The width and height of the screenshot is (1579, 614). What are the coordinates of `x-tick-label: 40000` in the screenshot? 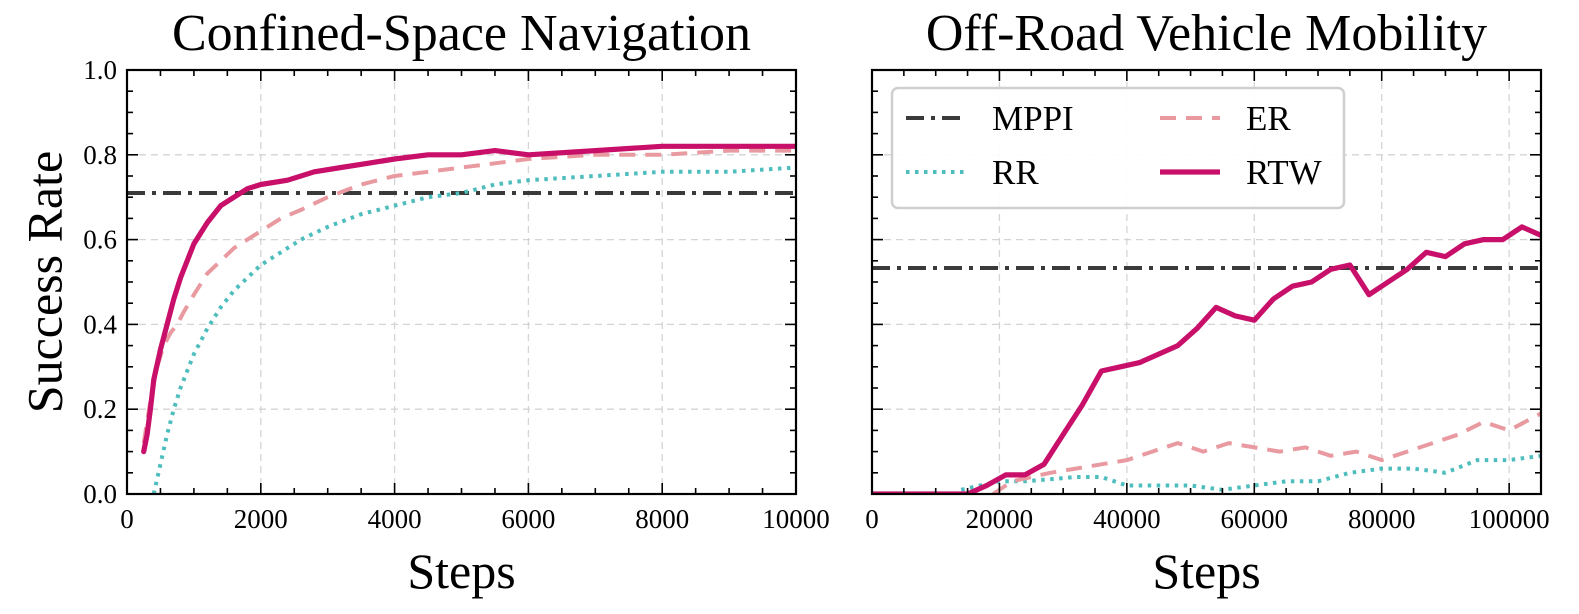 It's located at (1127, 519).